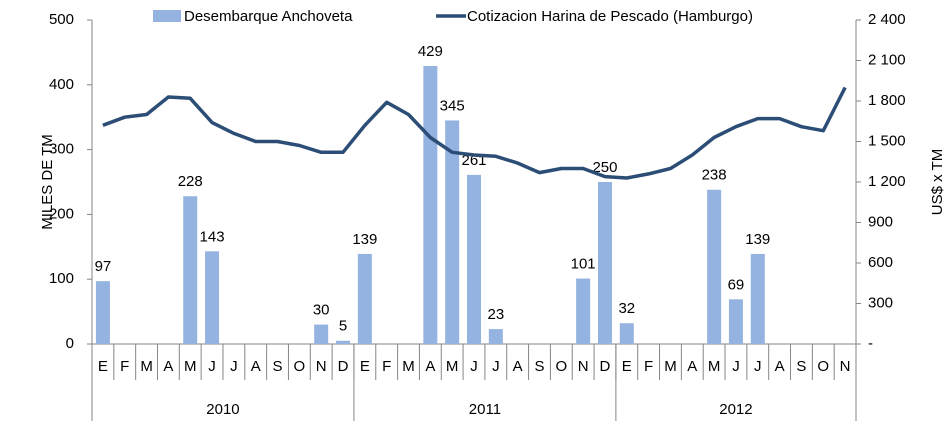  What do you see at coordinates (61, 213) in the screenshot?
I see `y-tick-label: 200` at bounding box center [61, 213].